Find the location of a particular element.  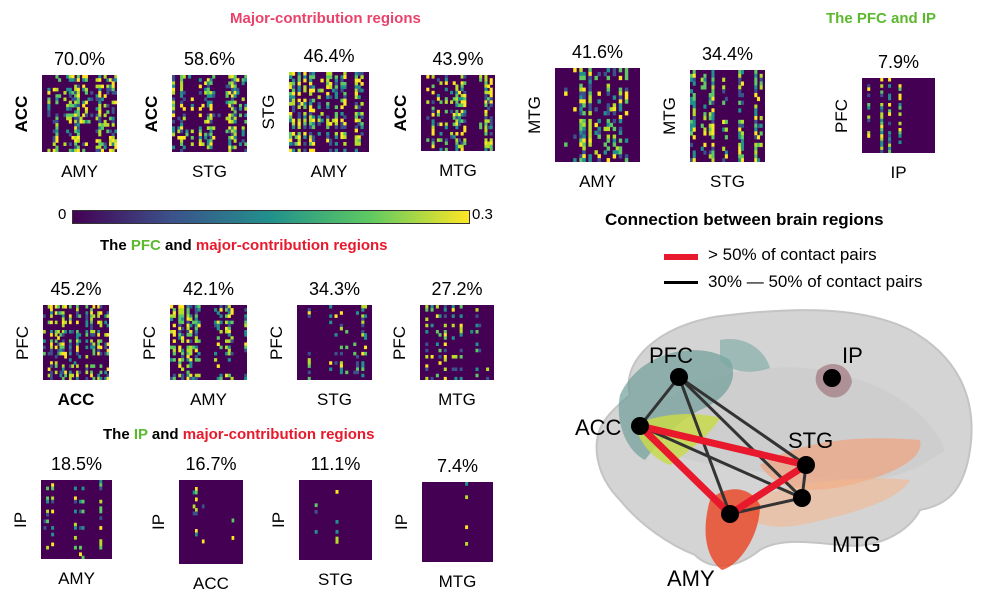

x-axis-label: AMY is located at coordinates (76, 578).